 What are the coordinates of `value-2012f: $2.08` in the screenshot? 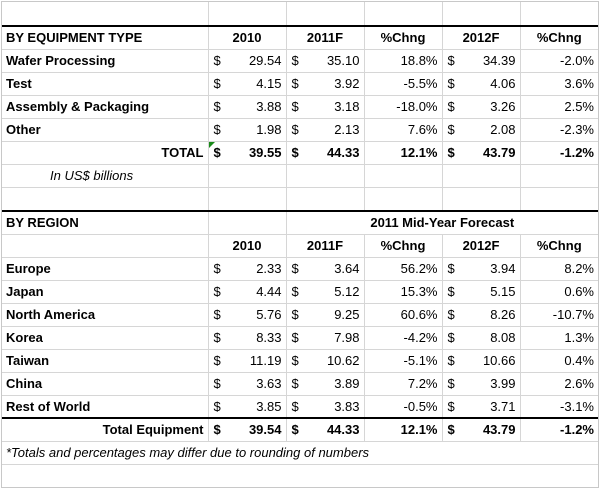 It's located at (481, 130).